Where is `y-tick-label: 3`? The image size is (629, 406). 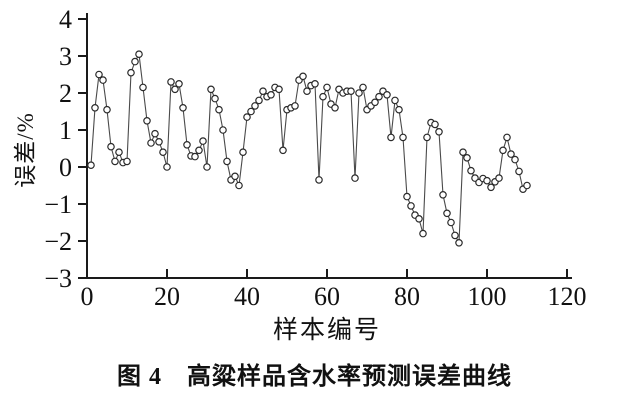
y-tick-label: 3 is located at coordinates (65, 56).